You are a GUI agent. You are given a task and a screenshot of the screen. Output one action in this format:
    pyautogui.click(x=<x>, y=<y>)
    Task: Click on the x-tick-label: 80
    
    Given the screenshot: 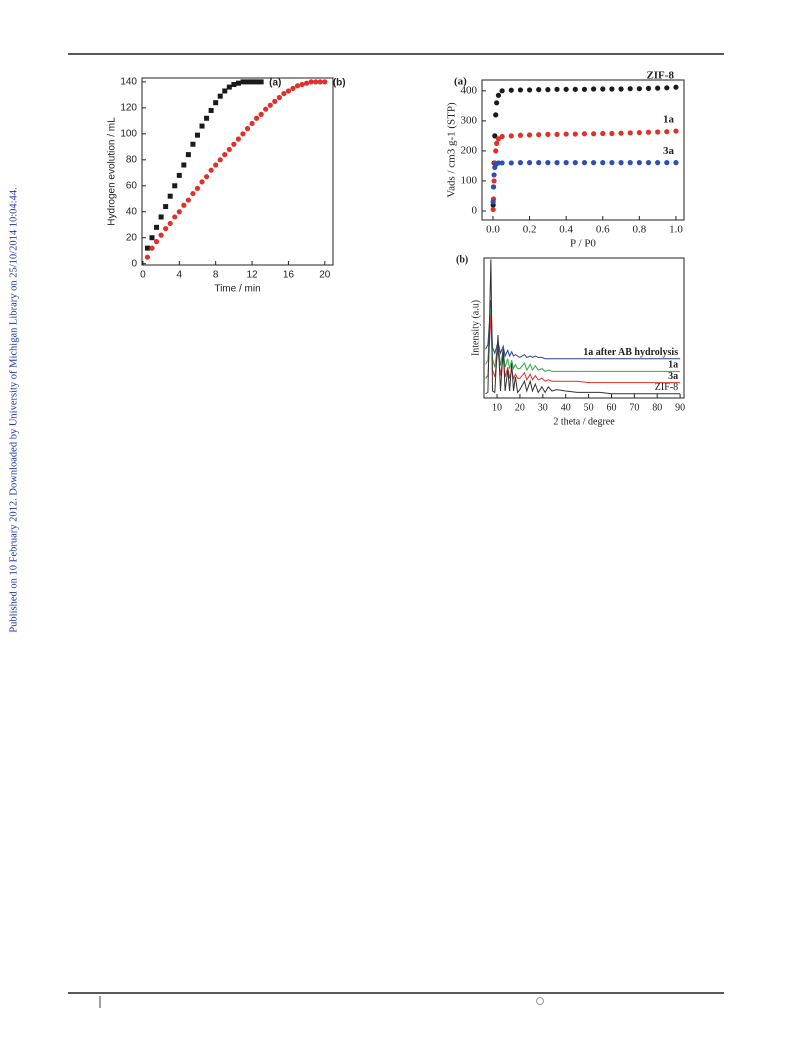 What is the action you would take?
    pyautogui.click(x=657, y=407)
    